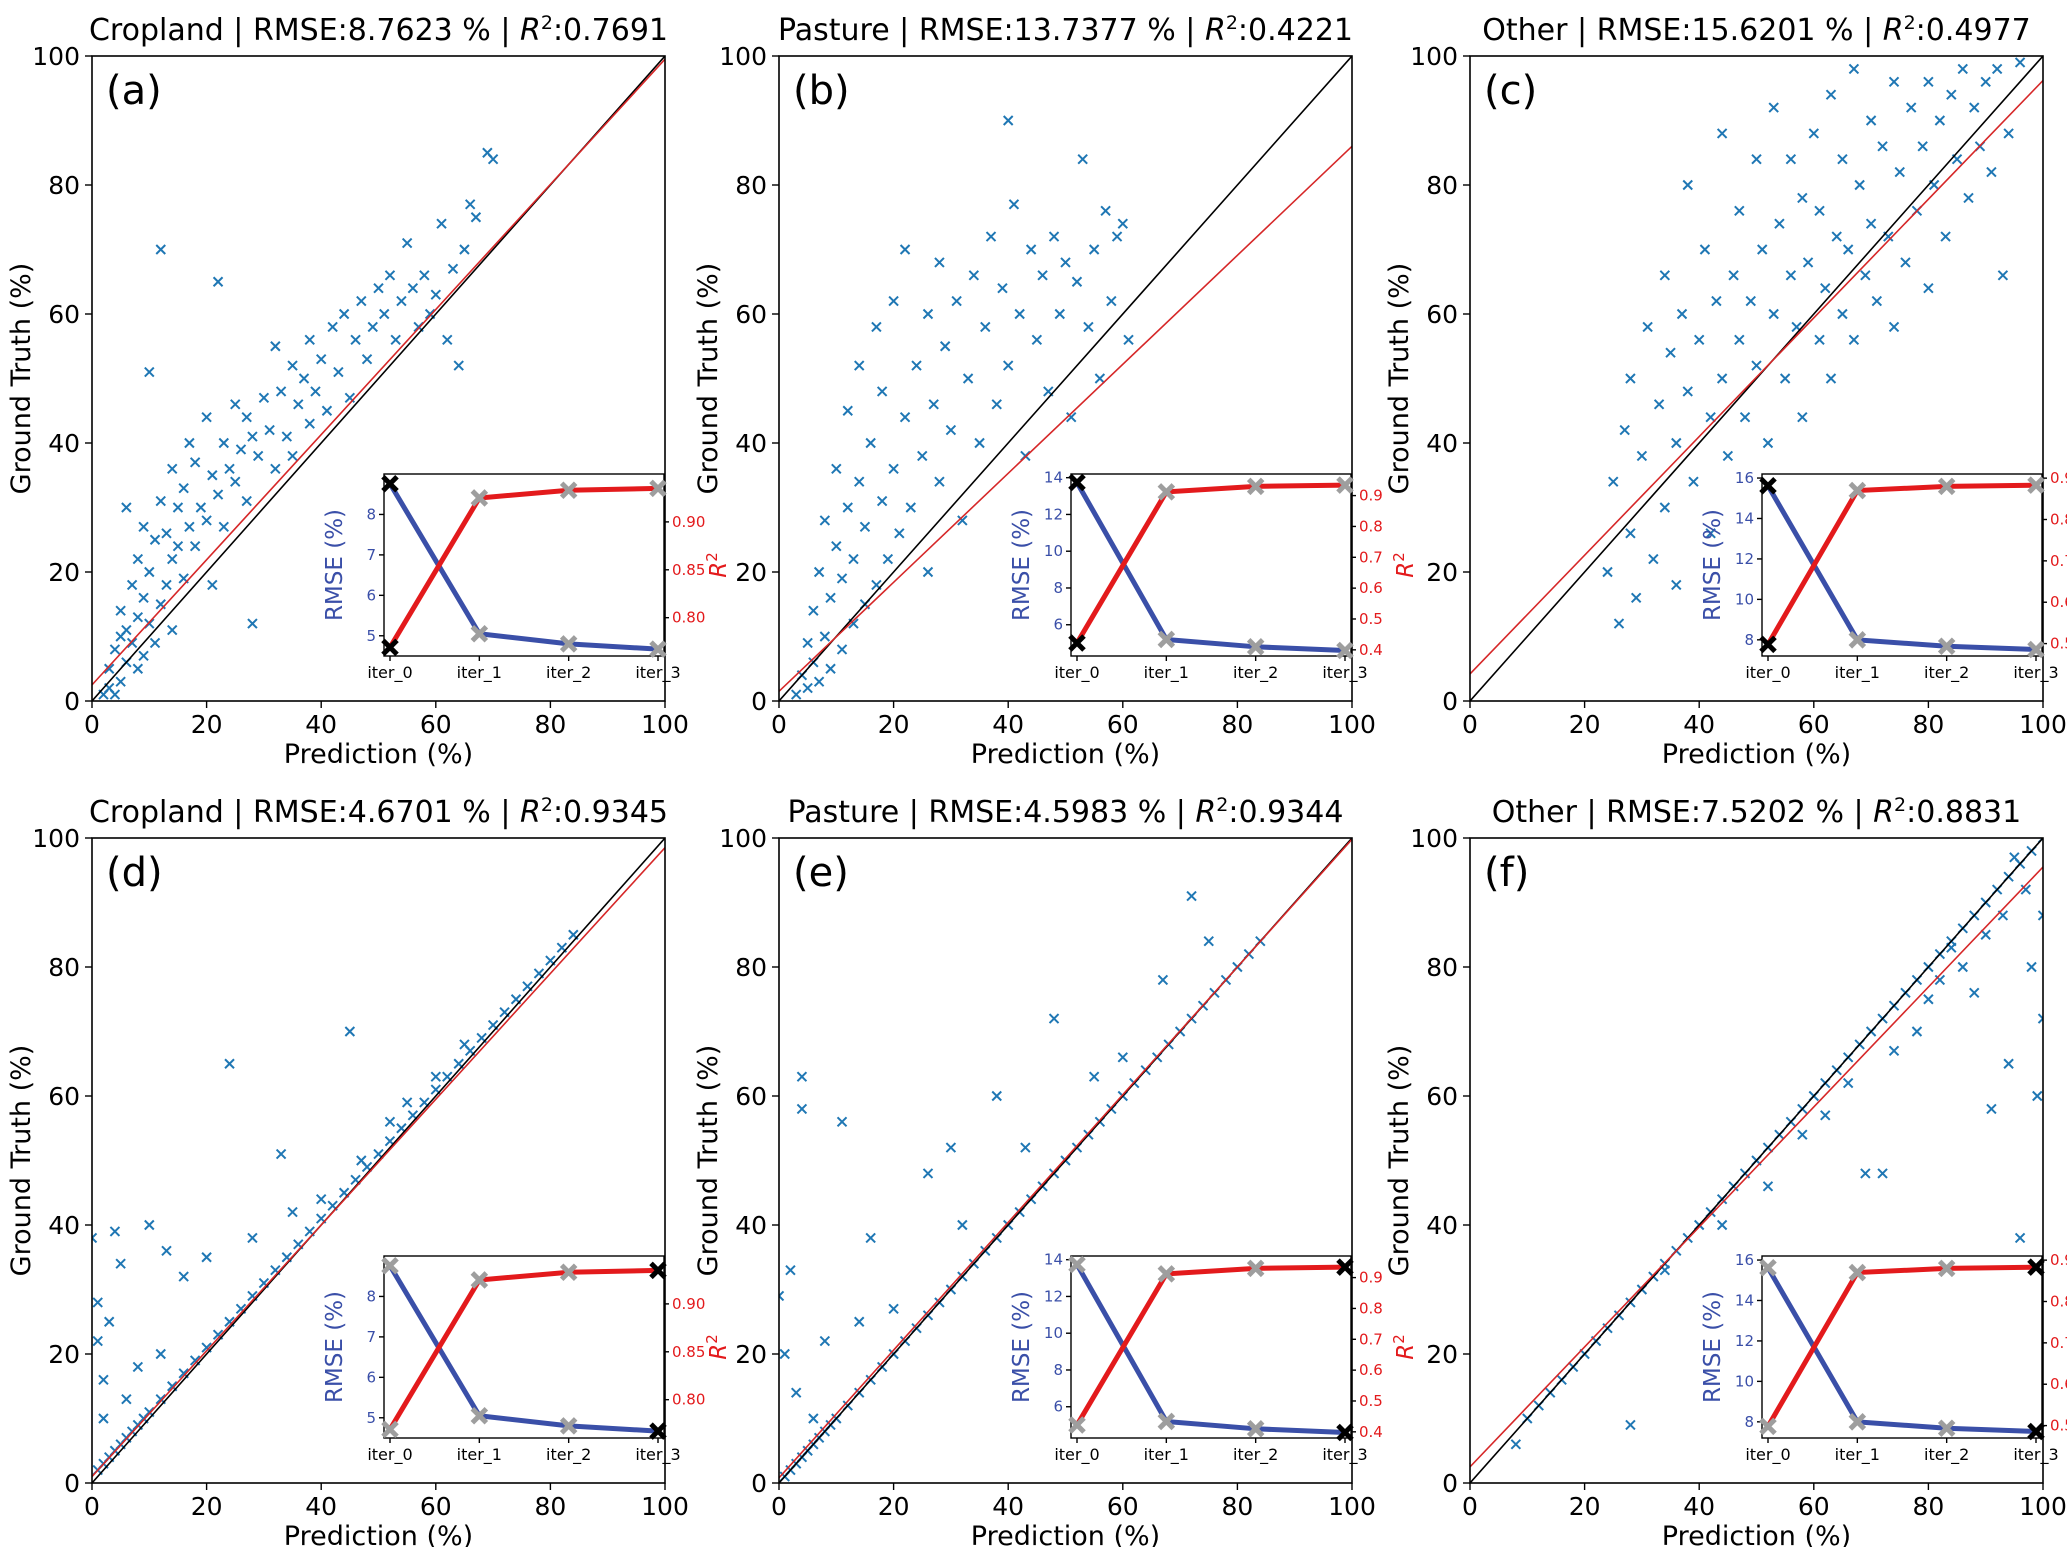 This screenshot has width=2067, height=1547. What do you see at coordinates (1066, 812) in the screenshot?
I see `panel-title: Pasture | RMSE:4.5983 % | R2:0.9344` at bounding box center [1066, 812].